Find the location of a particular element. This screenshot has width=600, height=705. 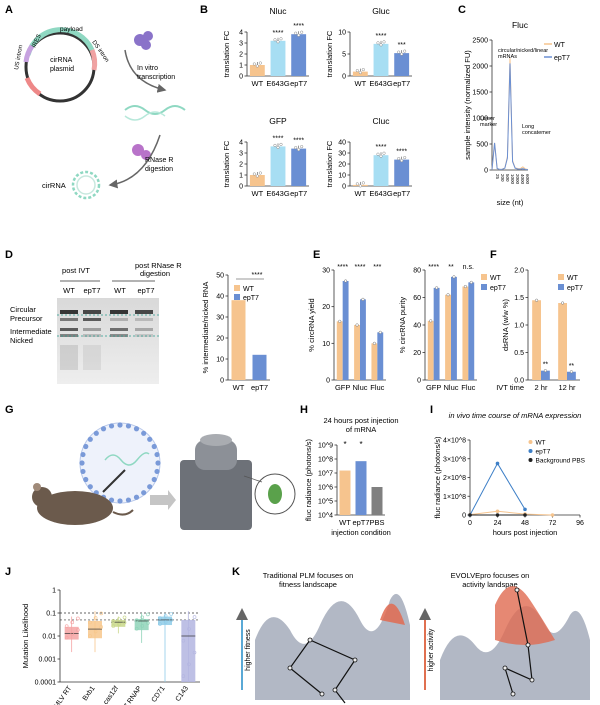

x-tick-label: 96 is located at coordinates (580, 523).